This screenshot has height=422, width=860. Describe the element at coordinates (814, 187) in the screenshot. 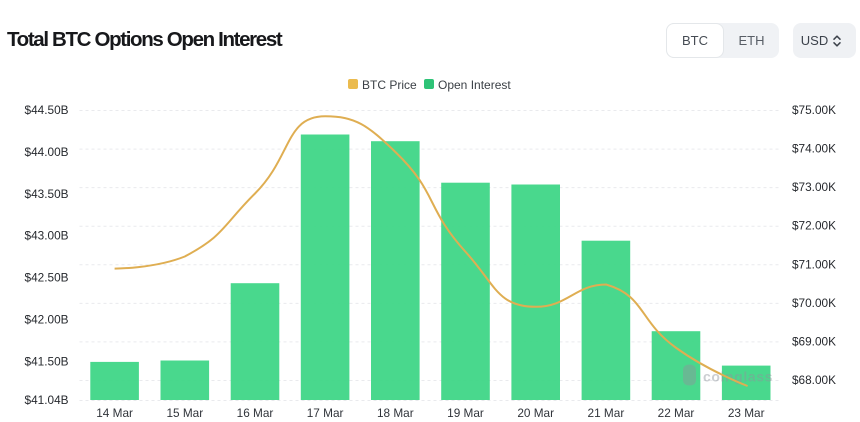

I see `svg-text: $73.00K` at that location.